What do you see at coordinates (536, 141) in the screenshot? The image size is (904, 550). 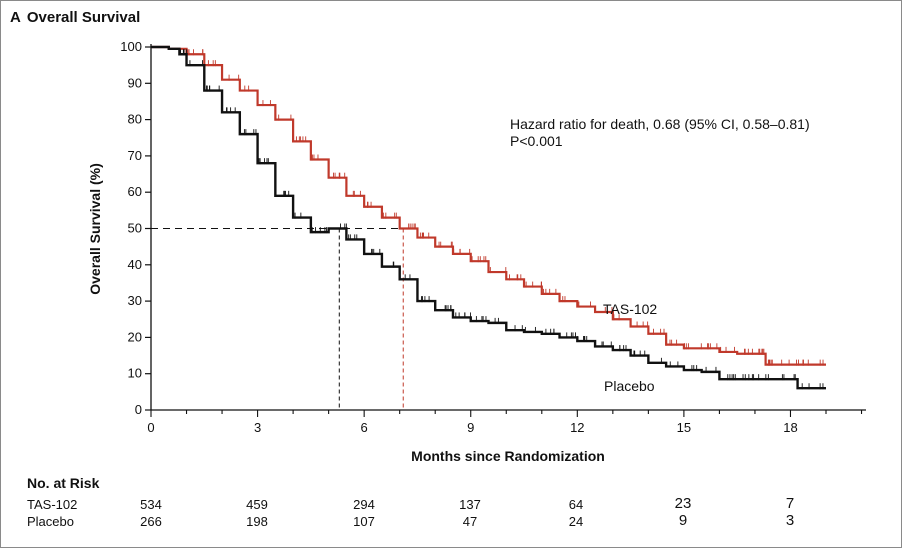 I see `p-value-annotation: P<0.001` at bounding box center [536, 141].